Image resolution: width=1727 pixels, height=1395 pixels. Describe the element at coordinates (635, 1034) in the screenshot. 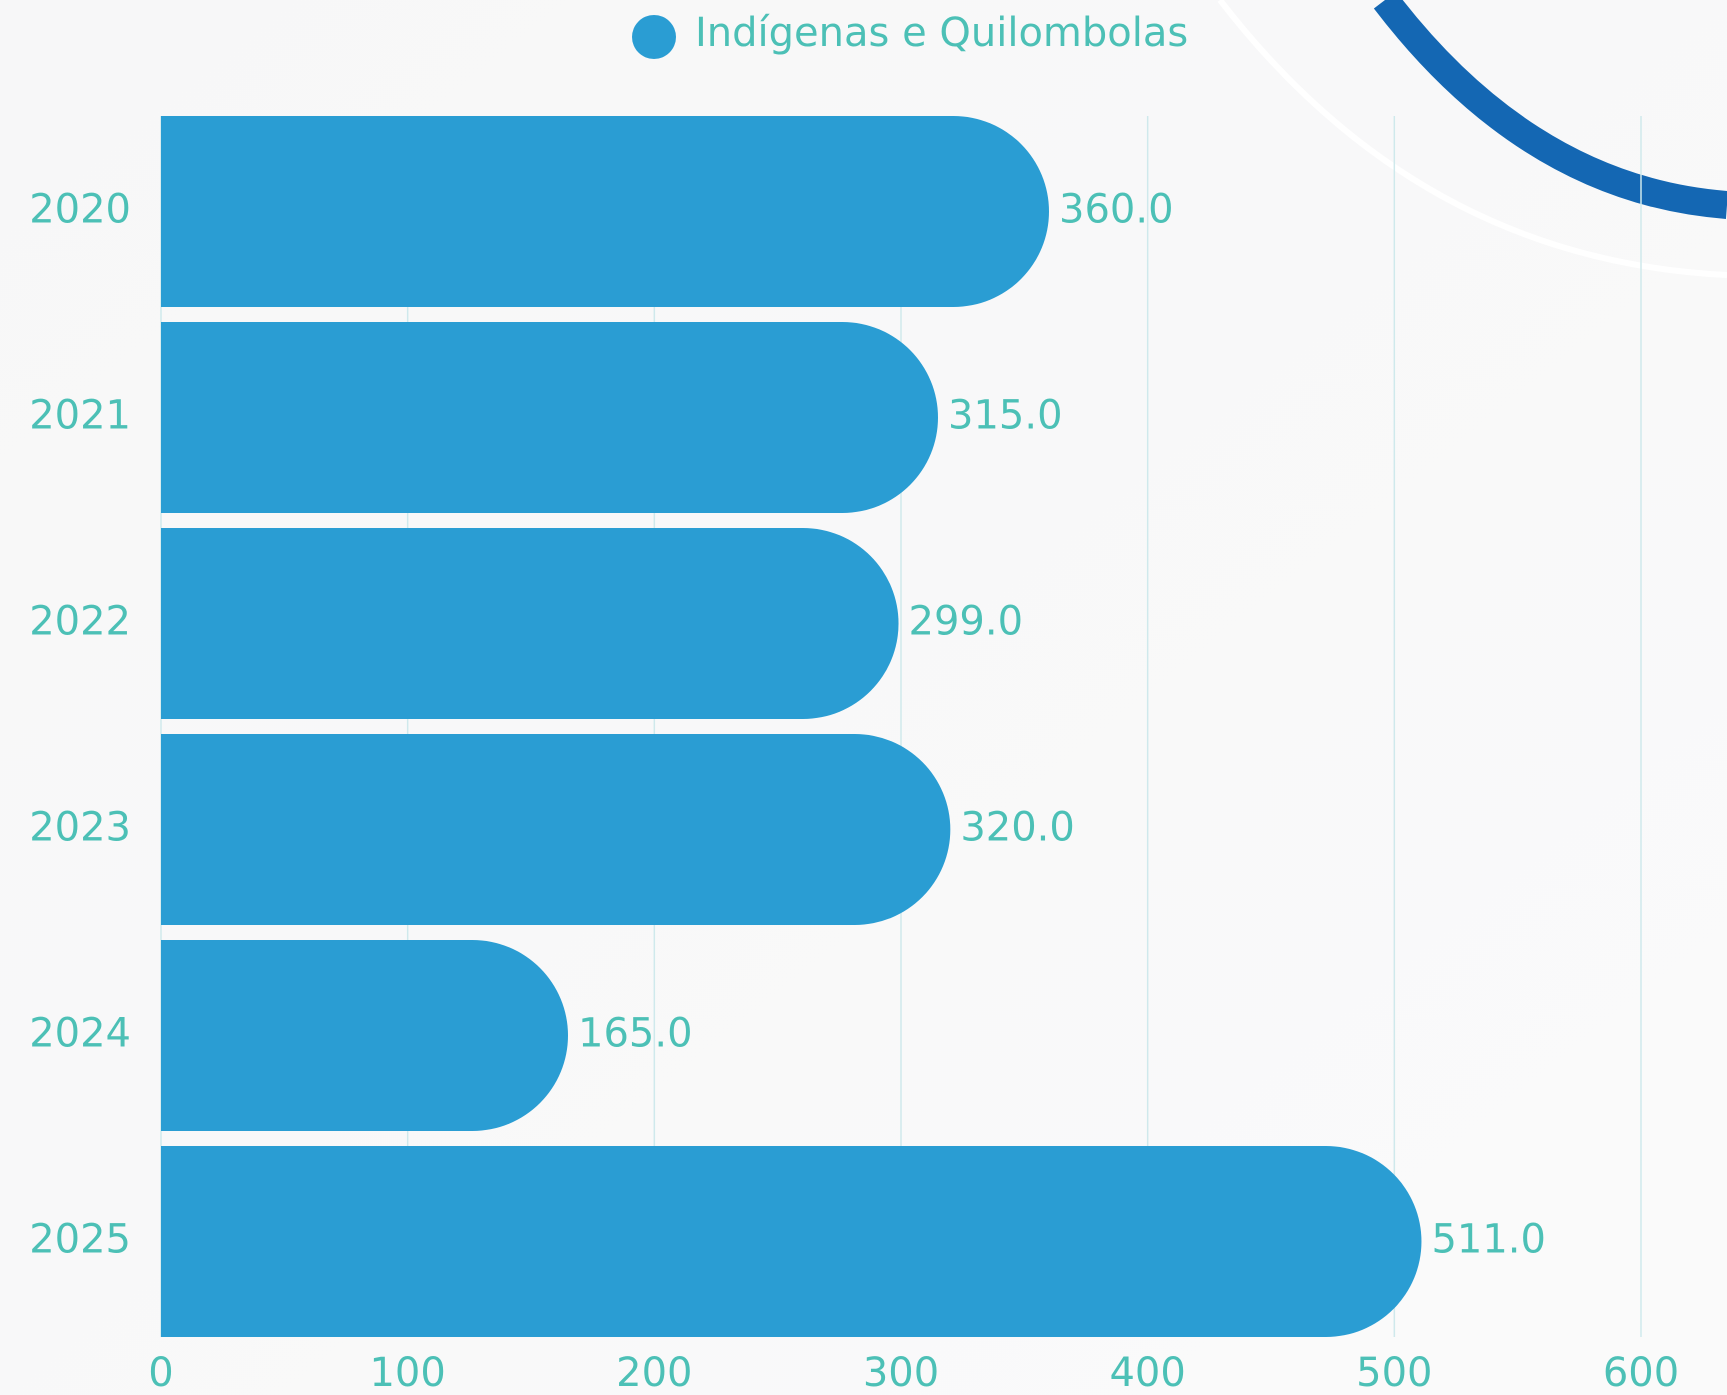

I see `value-label: 165.0` at that location.